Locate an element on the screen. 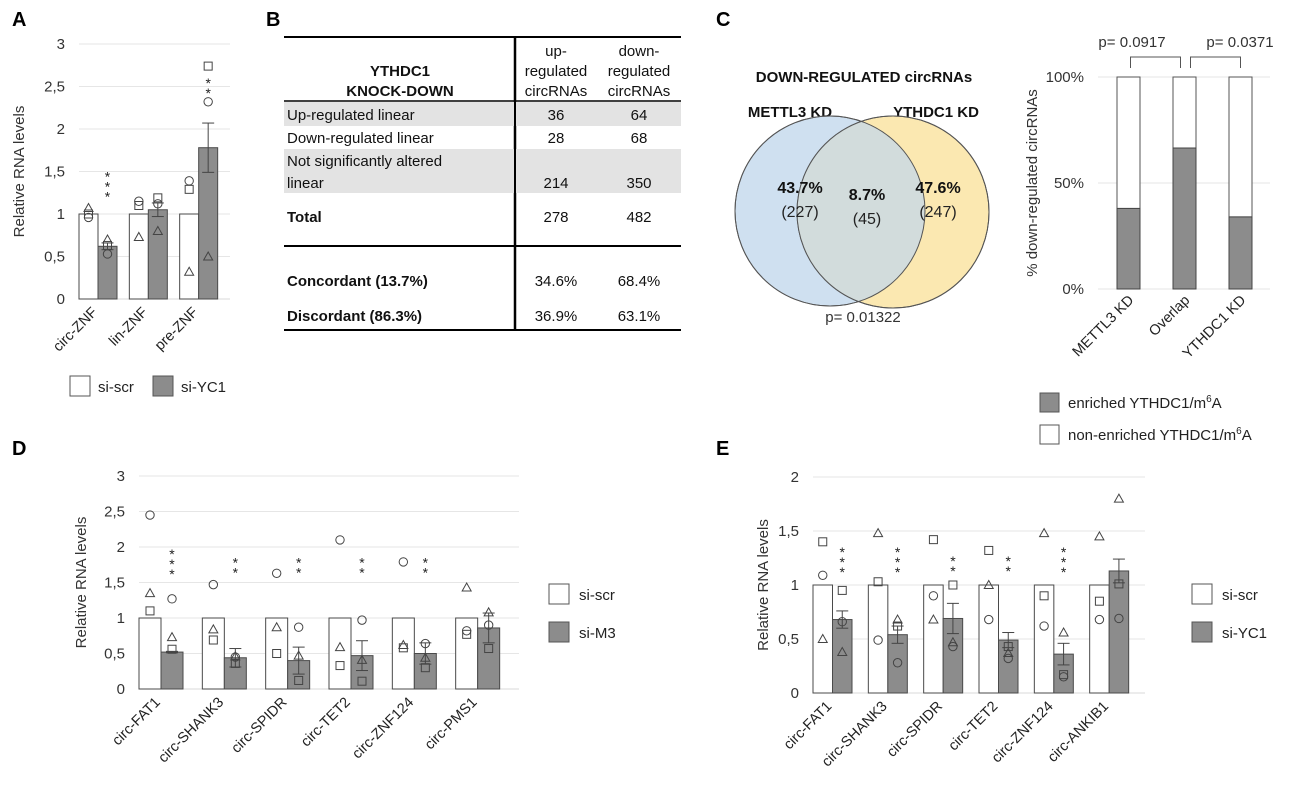 The height and width of the screenshot is (793, 1311). x-category-label: circ-SHANK3 is located at coordinates (191, 731).